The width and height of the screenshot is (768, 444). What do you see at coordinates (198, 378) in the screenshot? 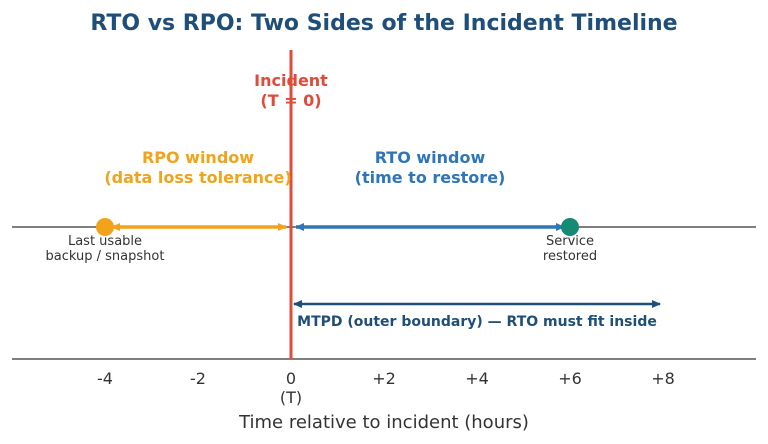
I see `tick-label: -2` at bounding box center [198, 378].